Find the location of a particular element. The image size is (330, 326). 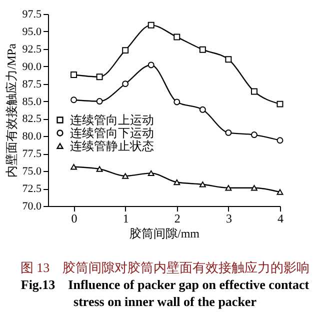

legend-label: 连续管向上运动 is located at coordinates (112, 120).